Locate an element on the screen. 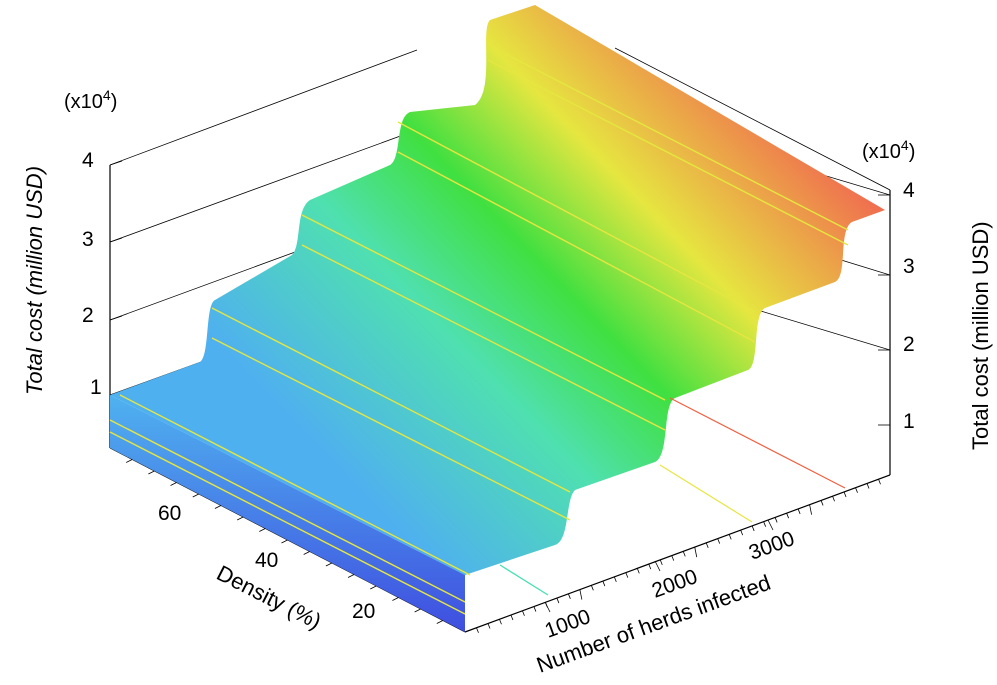 This screenshot has height=685, width=997. left-z-tick-2: 2 is located at coordinates (88, 315).